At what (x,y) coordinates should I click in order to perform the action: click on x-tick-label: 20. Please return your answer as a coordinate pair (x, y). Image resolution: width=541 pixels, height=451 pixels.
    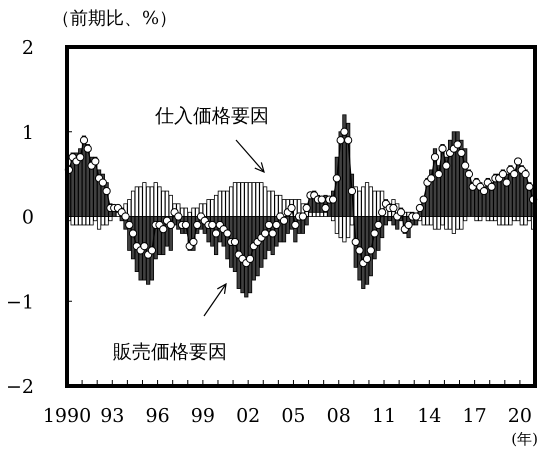
    Looking at the image, I should click on (520, 416).